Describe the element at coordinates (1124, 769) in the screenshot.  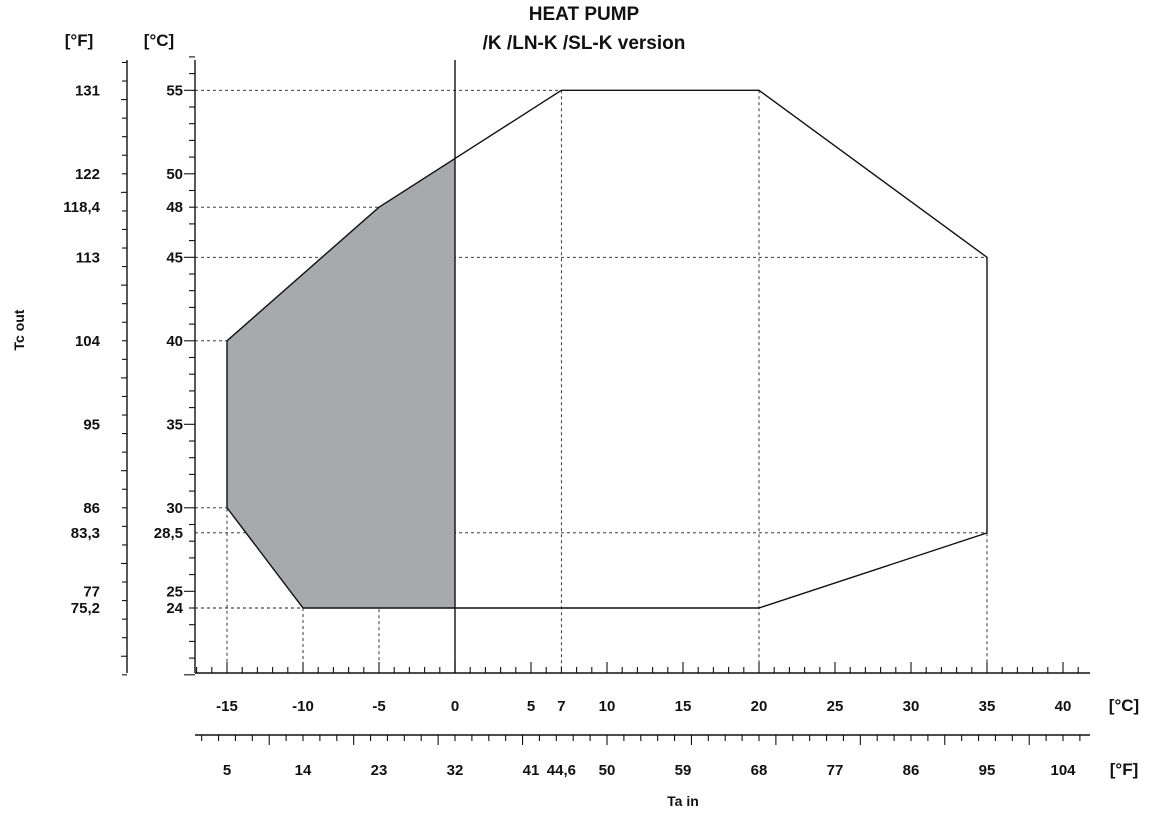
I see `x-axis-unit-fahrenheit: [°F]` at that location.